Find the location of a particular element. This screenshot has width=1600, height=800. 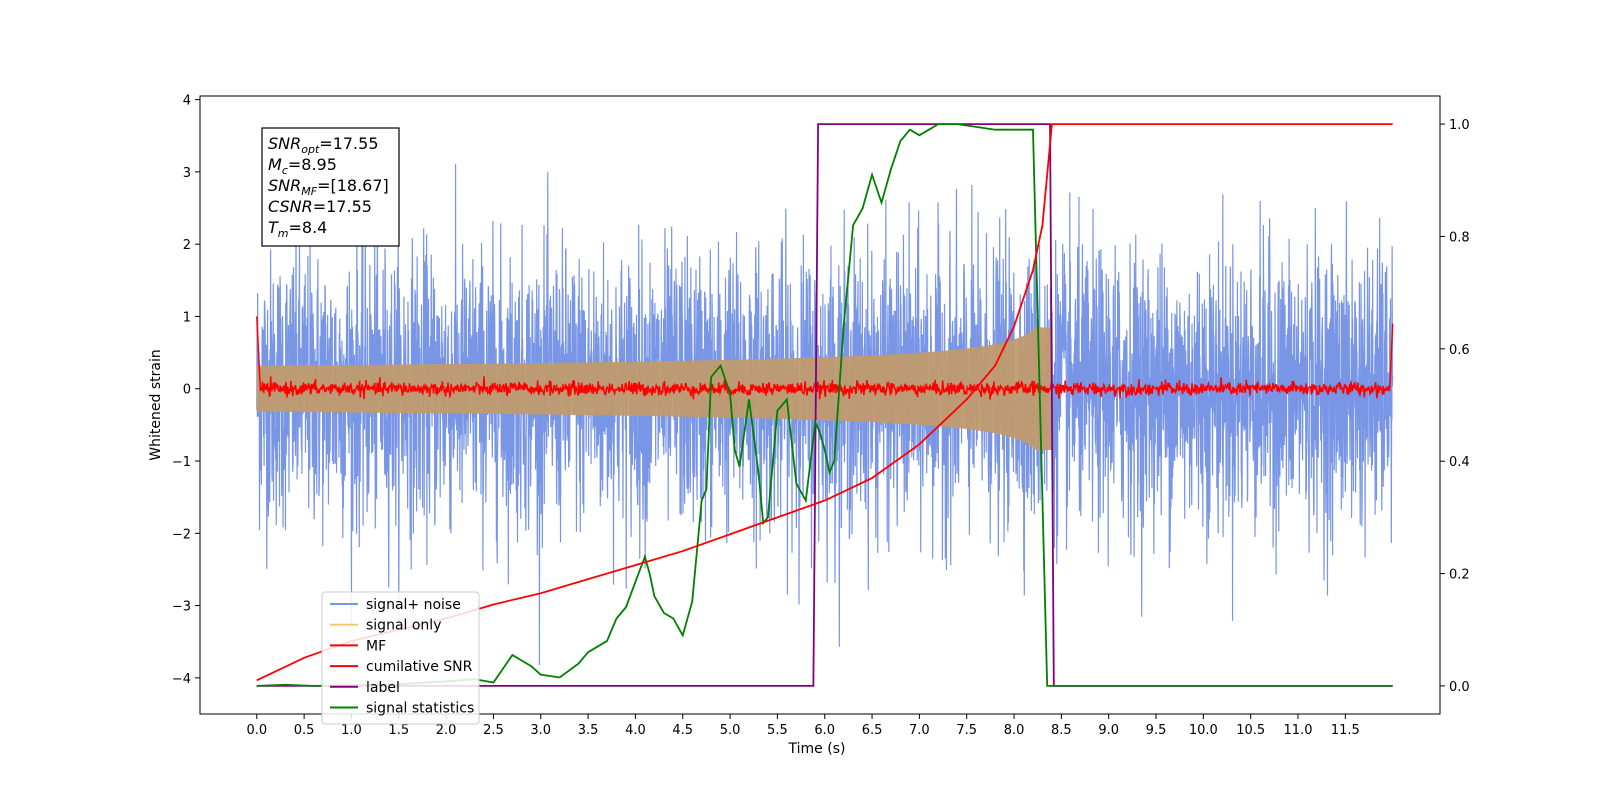

y2-tick-label: 1.0 is located at coordinates (1459, 125).